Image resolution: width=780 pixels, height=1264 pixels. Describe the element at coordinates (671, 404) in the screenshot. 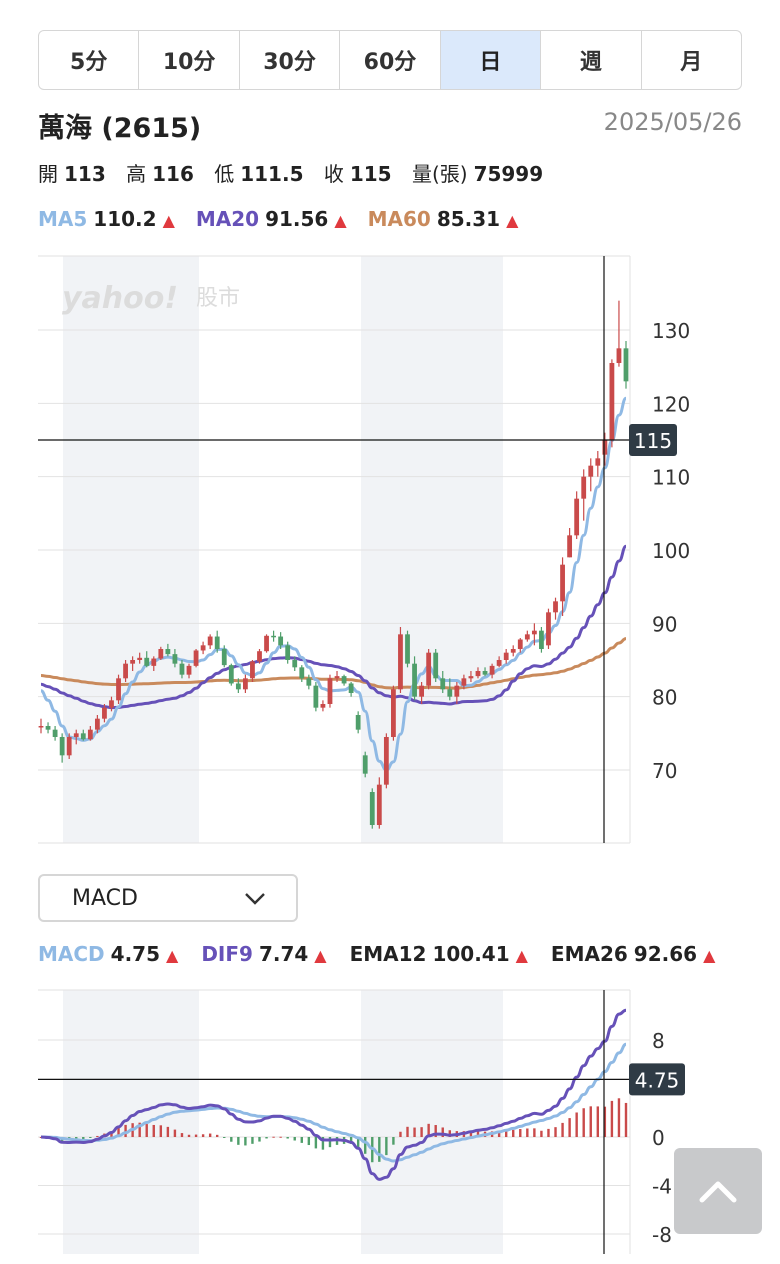

I see `y-tick-label: 120` at that location.